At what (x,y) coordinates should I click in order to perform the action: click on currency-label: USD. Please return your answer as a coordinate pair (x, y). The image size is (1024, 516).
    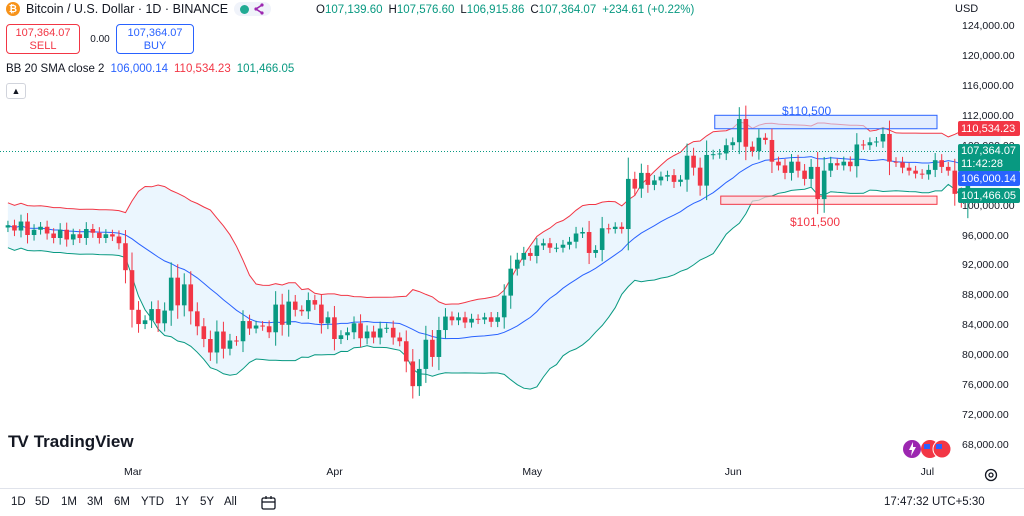
    Looking at the image, I should click on (967, 9).